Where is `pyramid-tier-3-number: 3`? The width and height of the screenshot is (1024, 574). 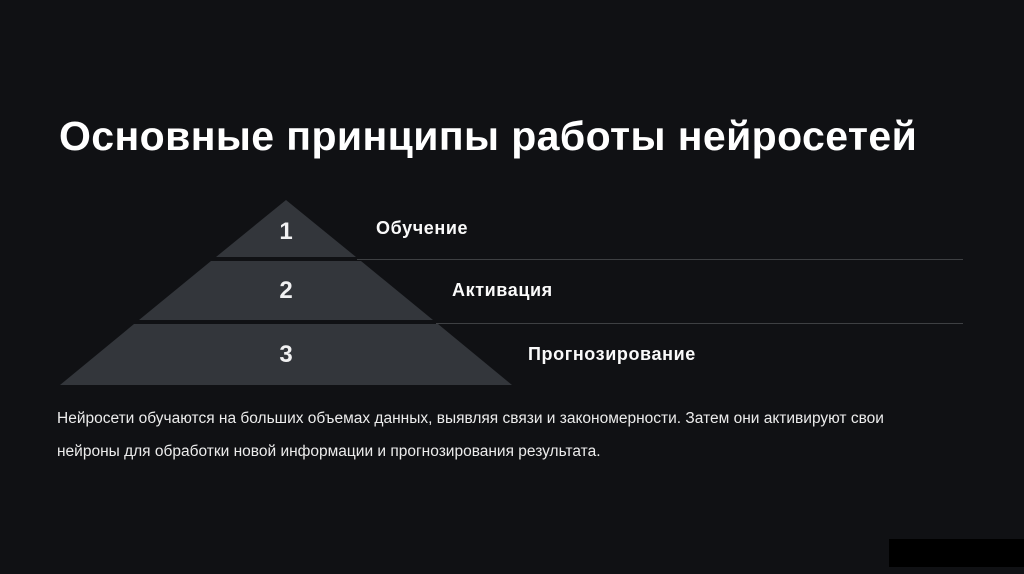
pyramid-tier-3-number: 3 is located at coordinates (286, 354).